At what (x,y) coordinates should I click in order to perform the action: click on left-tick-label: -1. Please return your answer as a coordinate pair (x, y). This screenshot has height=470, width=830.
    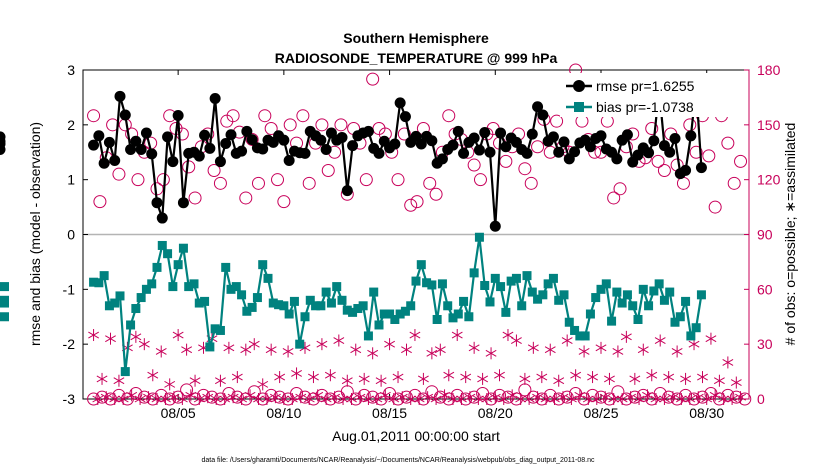
    Looking at the image, I should click on (69, 289).